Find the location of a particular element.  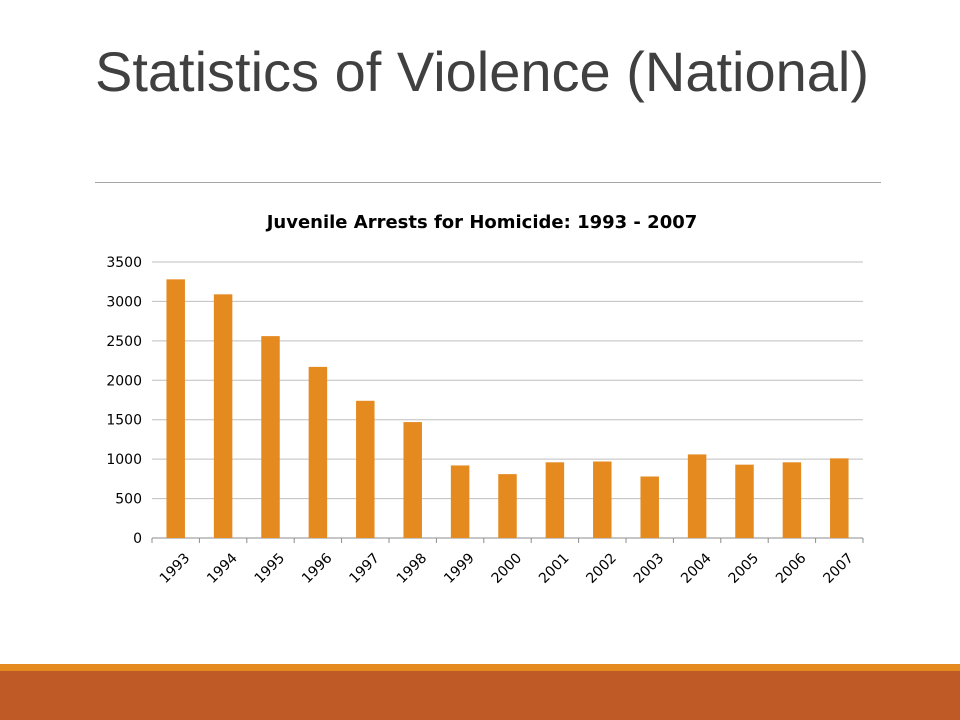

bar-1994 is located at coordinates (223, 416).